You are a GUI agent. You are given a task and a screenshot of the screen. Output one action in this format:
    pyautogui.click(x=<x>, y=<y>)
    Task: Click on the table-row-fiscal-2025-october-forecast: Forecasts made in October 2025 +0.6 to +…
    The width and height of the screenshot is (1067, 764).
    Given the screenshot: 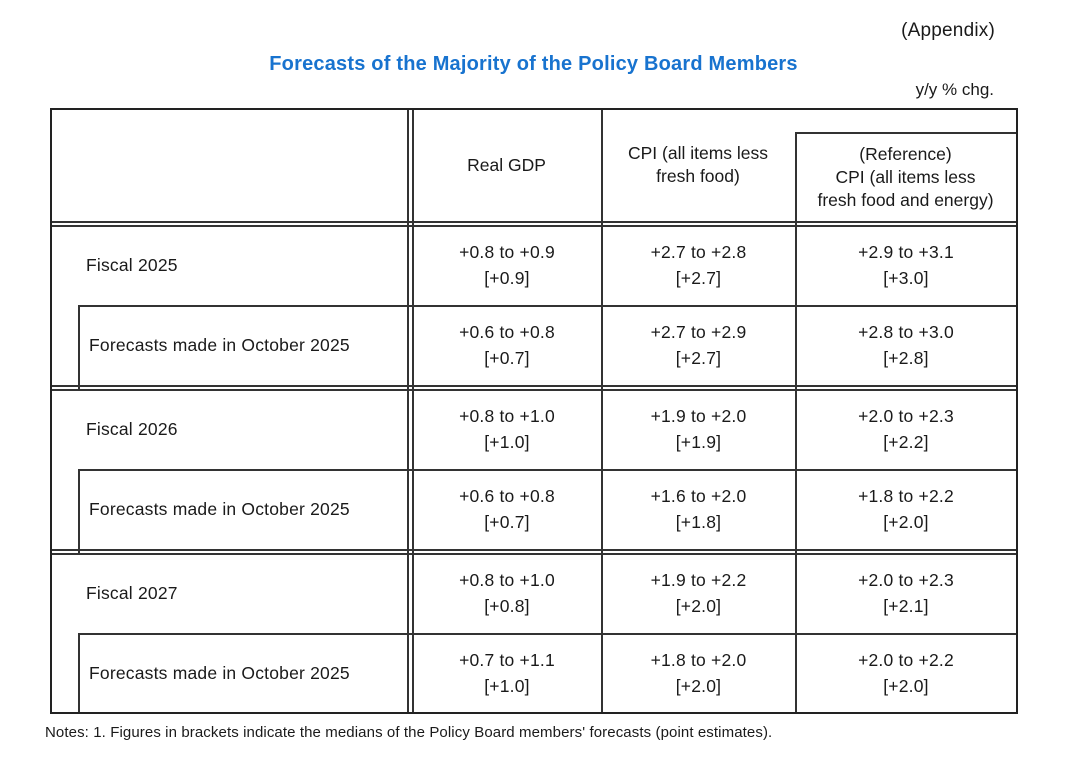 What is the action you would take?
    pyautogui.click(x=534, y=345)
    